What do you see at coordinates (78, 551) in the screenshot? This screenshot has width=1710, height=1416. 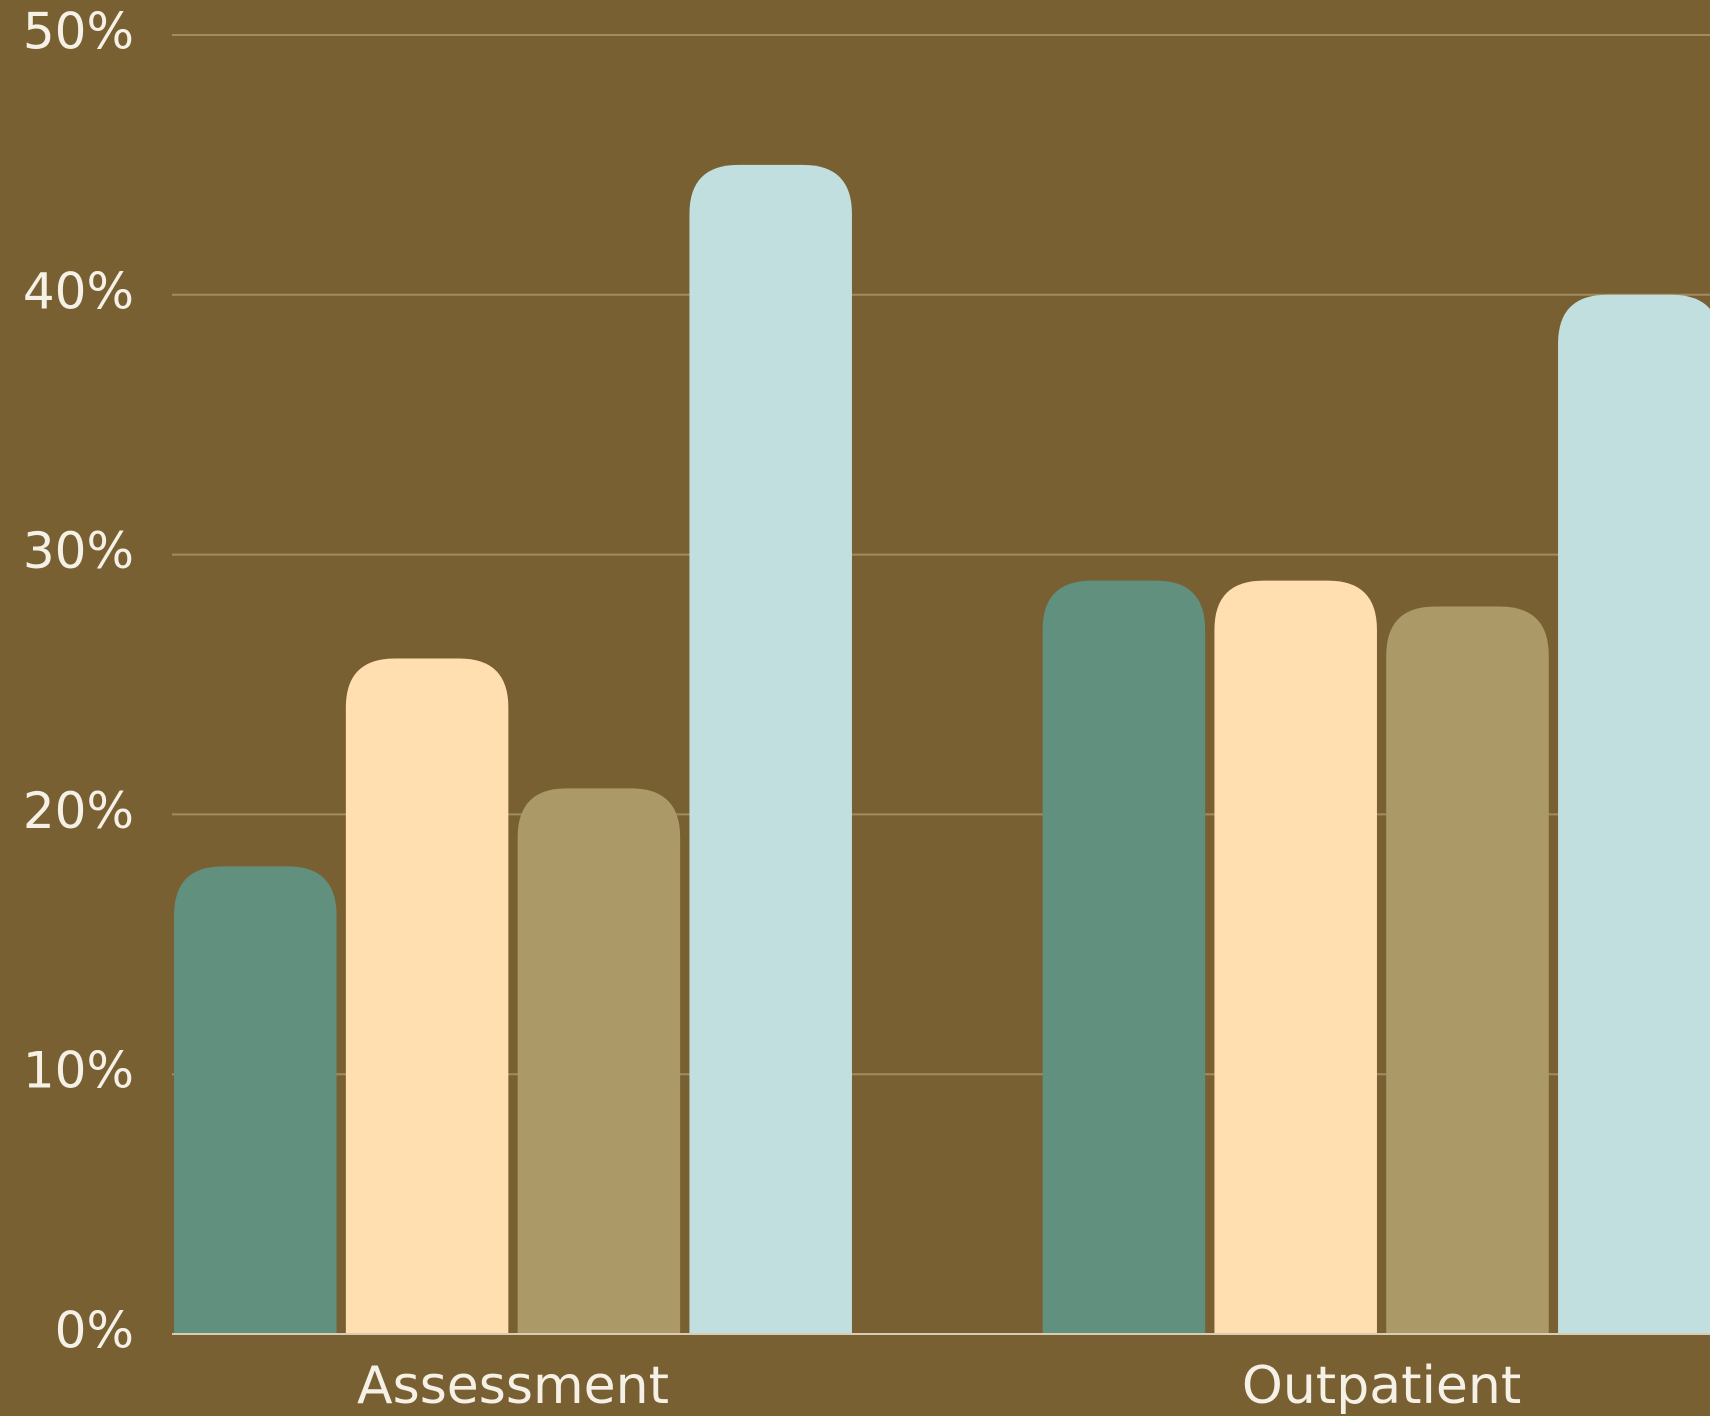 I see `y-tick-label: 30%` at bounding box center [78, 551].